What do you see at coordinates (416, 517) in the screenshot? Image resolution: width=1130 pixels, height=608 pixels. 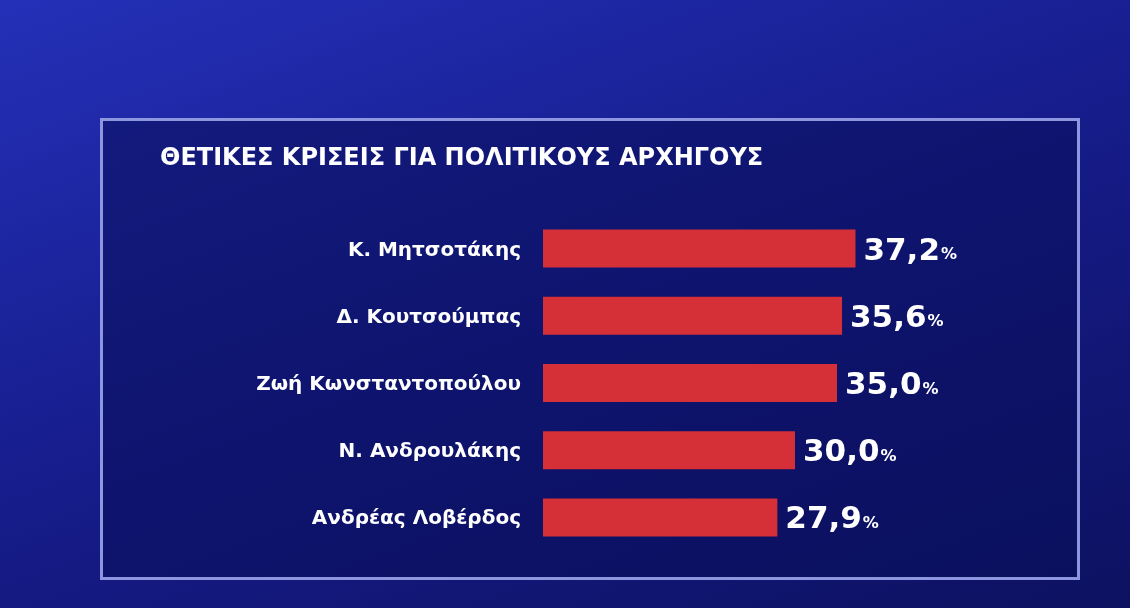 I see `y-tick-label: Ανδρέας Λοβέρδος` at bounding box center [416, 517].